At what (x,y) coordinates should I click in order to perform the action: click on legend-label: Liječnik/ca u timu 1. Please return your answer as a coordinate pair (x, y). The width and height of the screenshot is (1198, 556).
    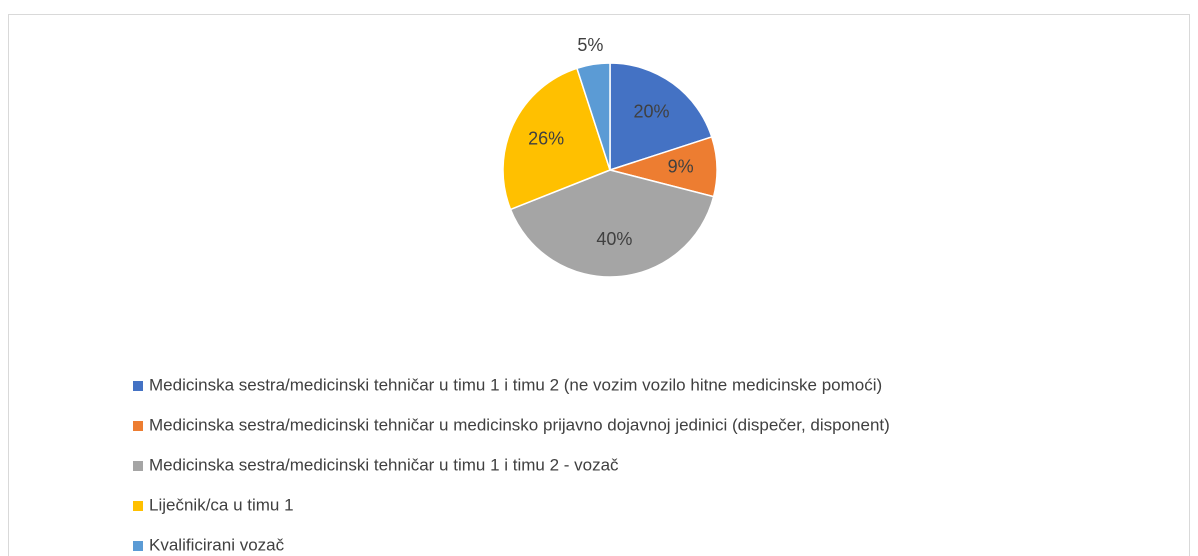
    Looking at the image, I should click on (221, 504).